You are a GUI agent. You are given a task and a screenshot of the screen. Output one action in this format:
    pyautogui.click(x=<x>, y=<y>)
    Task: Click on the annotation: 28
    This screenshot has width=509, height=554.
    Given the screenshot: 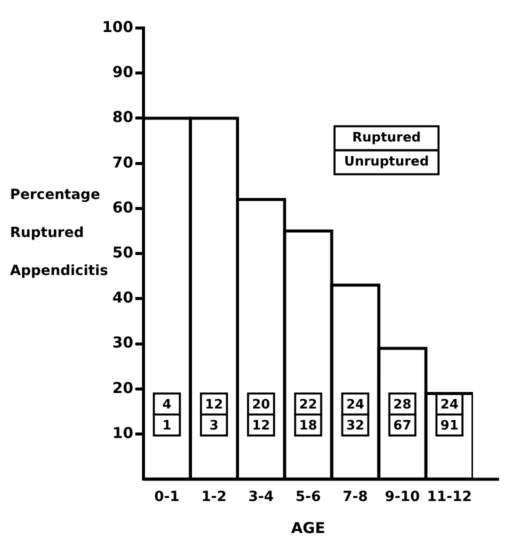 What is the action you would take?
    pyautogui.click(x=402, y=404)
    